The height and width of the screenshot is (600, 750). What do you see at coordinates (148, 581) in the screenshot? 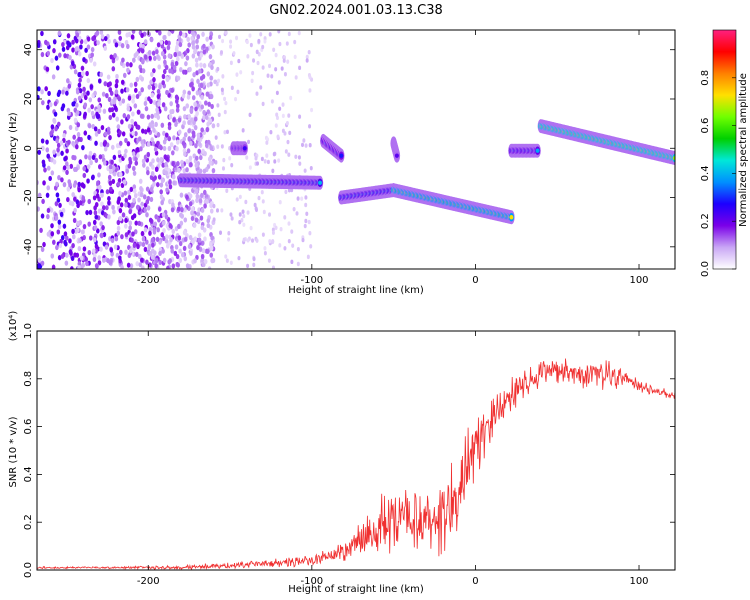
I see `x-tick-label: -200` at bounding box center [148, 581].